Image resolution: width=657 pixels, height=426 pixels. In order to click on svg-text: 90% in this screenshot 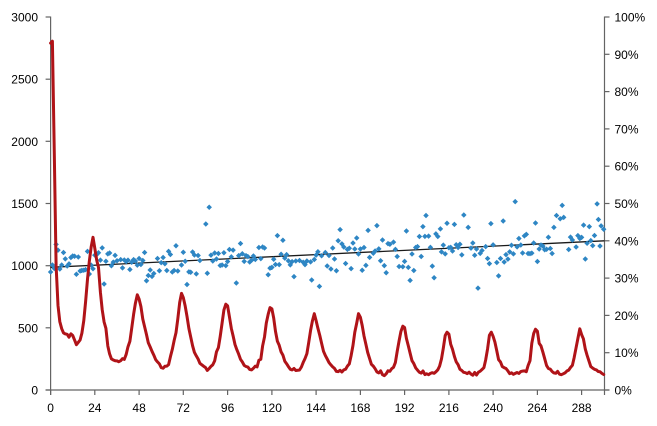, I will do `click(627, 55)`.